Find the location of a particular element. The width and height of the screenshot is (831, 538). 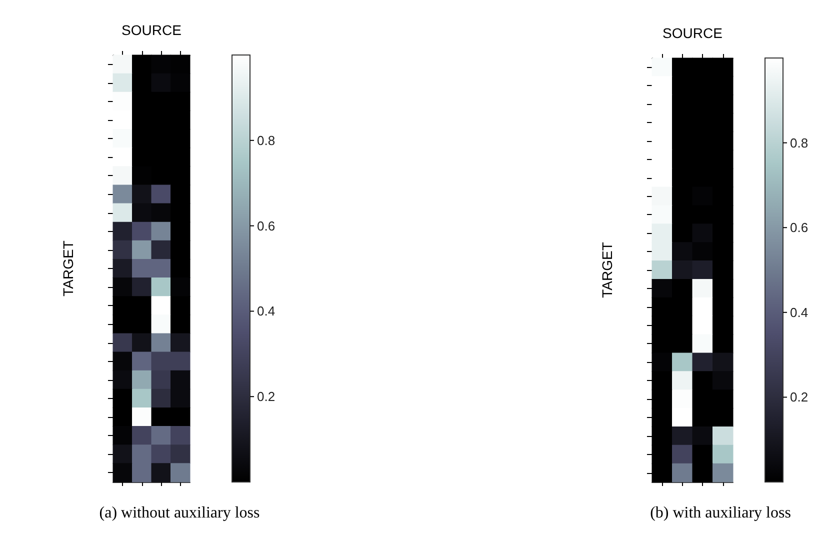

text: (a) without auxiliary loss is located at coordinates (179, 513).